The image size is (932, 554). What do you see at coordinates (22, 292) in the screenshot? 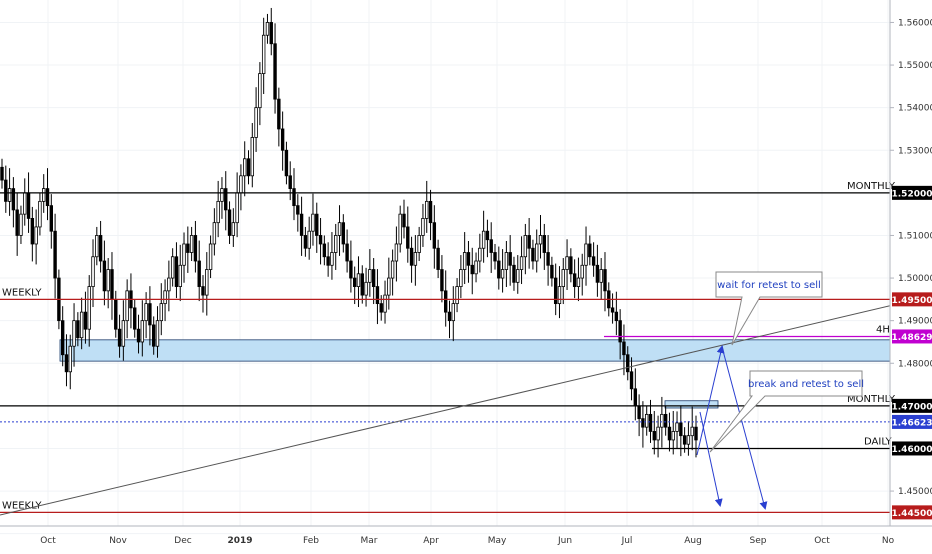
I see `level-label-1: WEEKLY` at bounding box center [22, 292].